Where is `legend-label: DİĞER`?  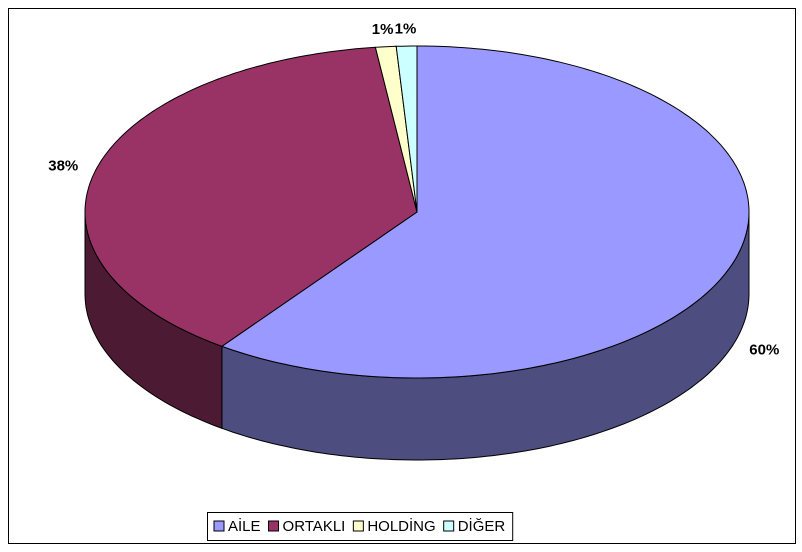 legend-label: DİĞER is located at coordinates (482, 526).